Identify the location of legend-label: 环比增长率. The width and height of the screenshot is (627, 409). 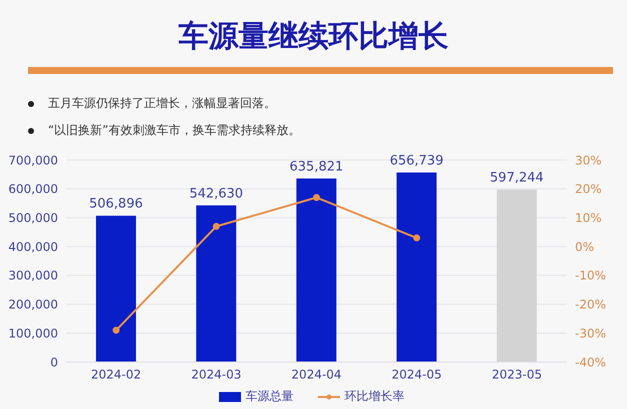
(374, 396).